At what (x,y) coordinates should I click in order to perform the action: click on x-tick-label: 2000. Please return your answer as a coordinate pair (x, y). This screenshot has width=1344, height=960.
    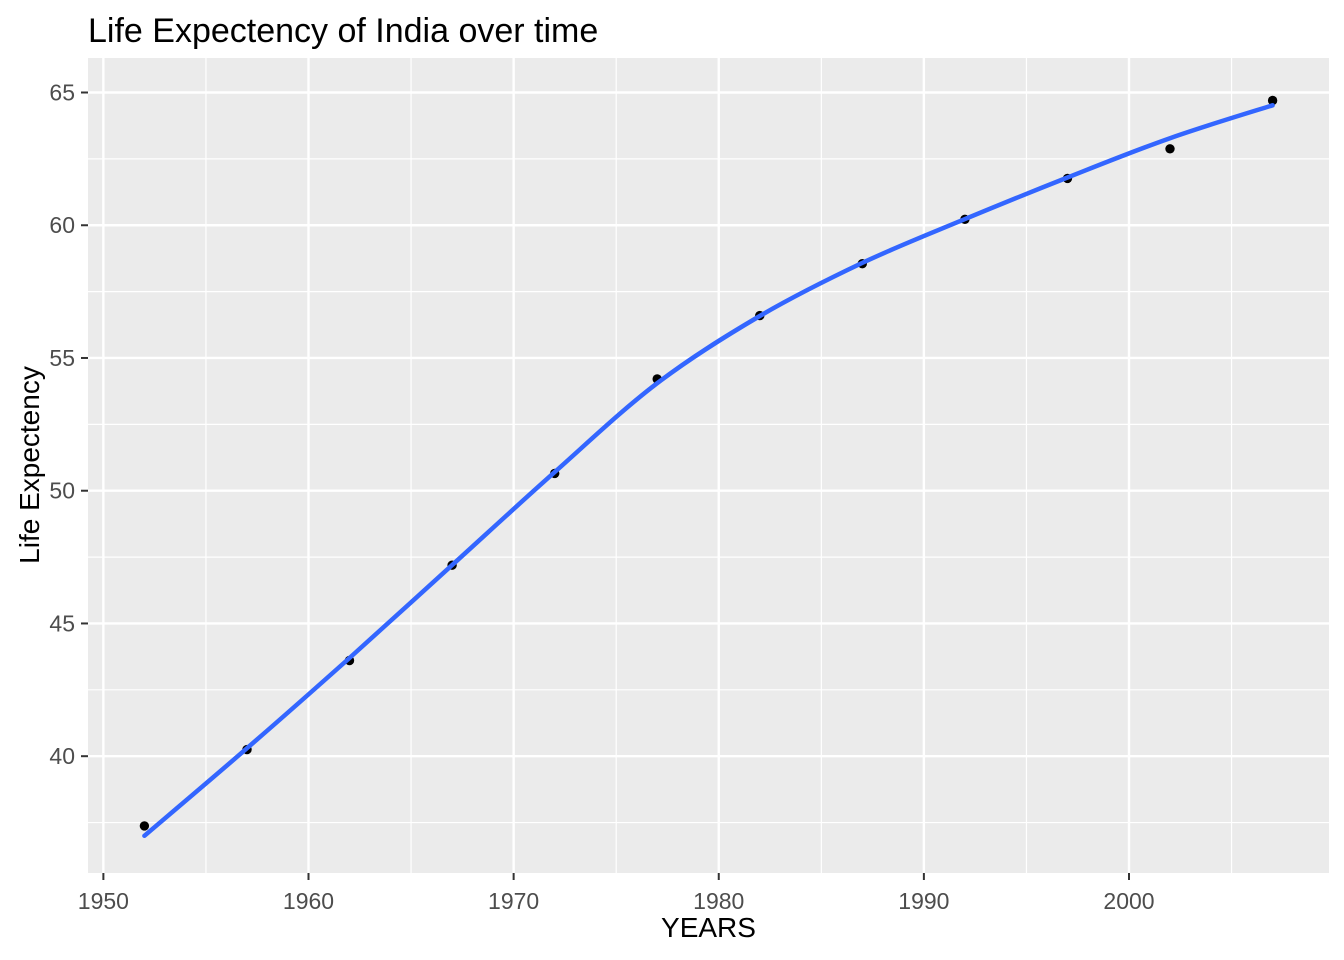
    Looking at the image, I should click on (1128, 901).